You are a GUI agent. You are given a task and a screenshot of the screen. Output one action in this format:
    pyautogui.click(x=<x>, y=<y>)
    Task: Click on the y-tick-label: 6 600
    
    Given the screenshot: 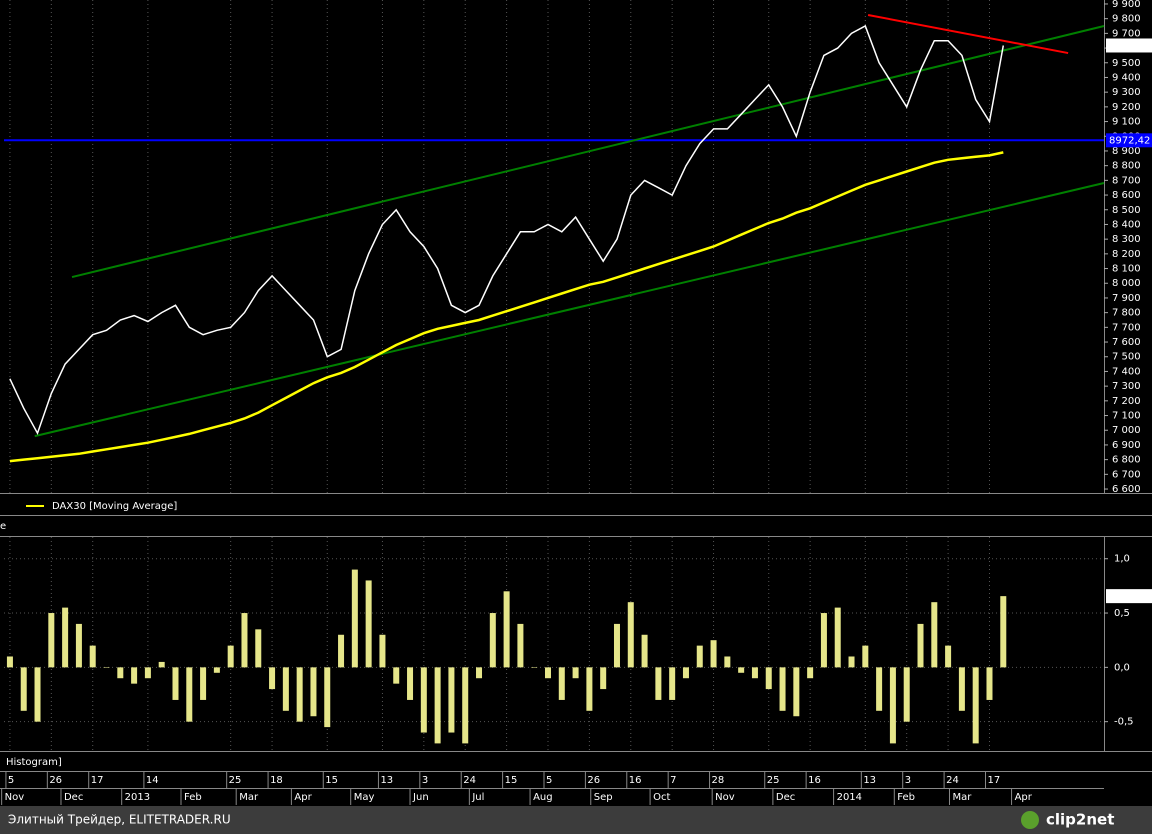 What is the action you would take?
    pyautogui.click(x=1126, y=489)
    